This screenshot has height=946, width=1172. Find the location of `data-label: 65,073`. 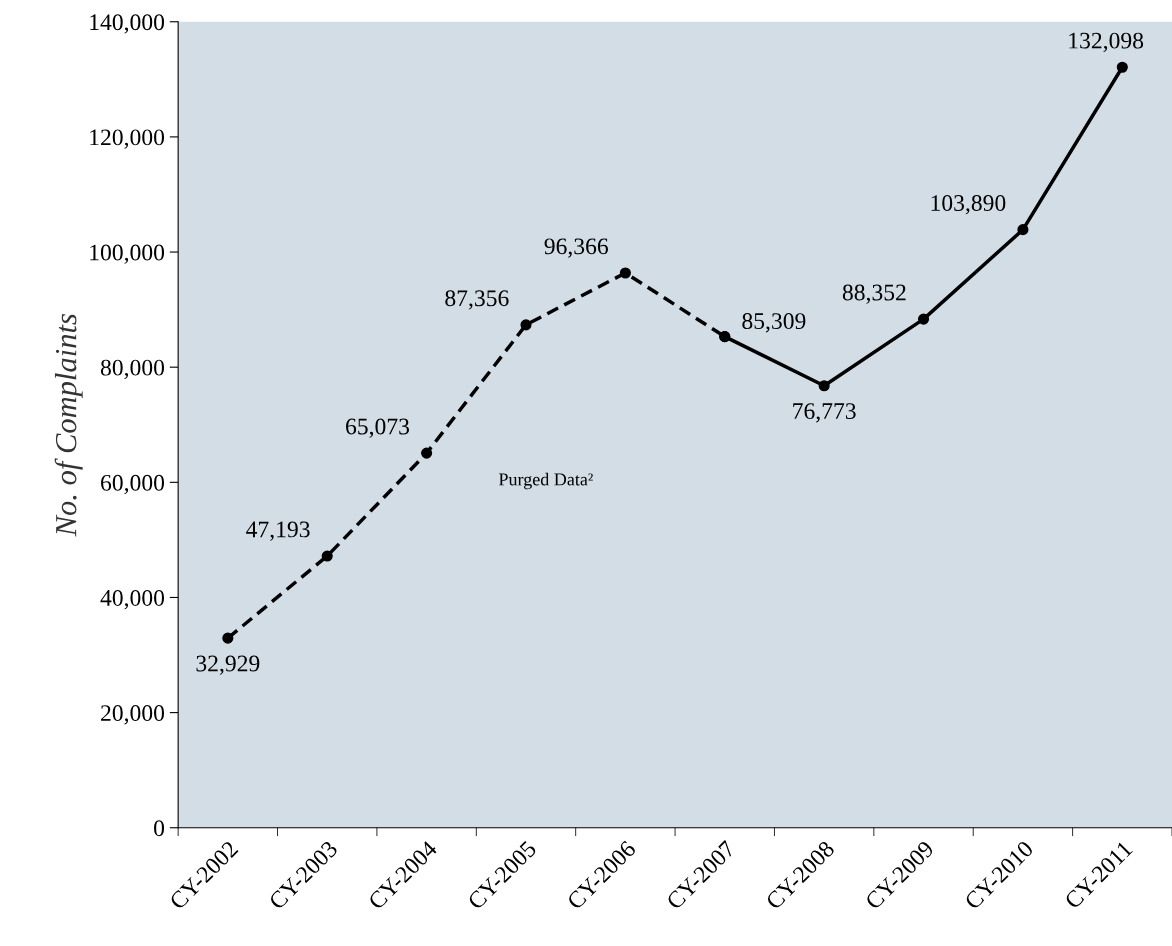

data-label: 65,073 is located at coordinates (378, 428).